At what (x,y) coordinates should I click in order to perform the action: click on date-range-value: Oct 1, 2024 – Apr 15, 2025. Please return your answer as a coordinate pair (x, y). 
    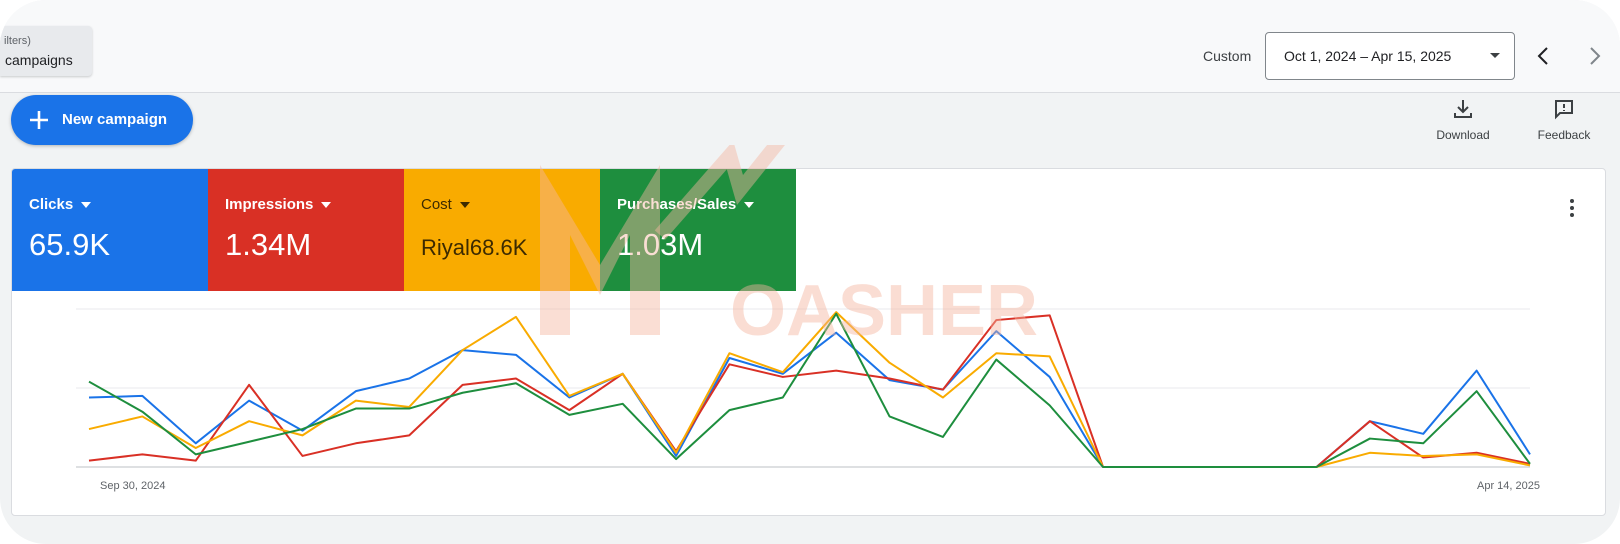
    Looking at the image, I should click on (1368, 56).